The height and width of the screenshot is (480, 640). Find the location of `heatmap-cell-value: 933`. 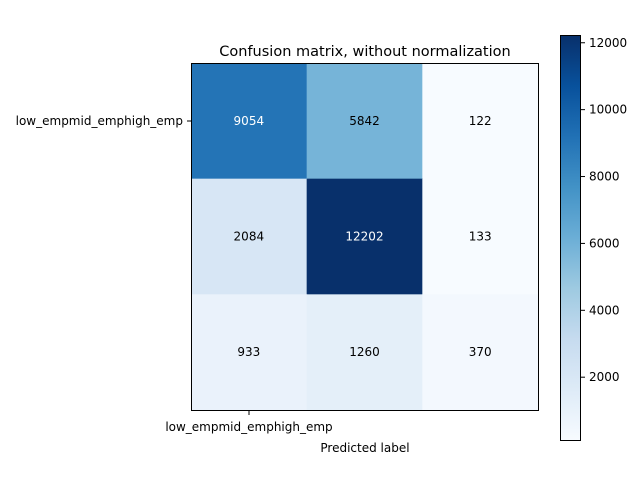

heatmap-cell-value: 933 is located at coordinates (248, 352).